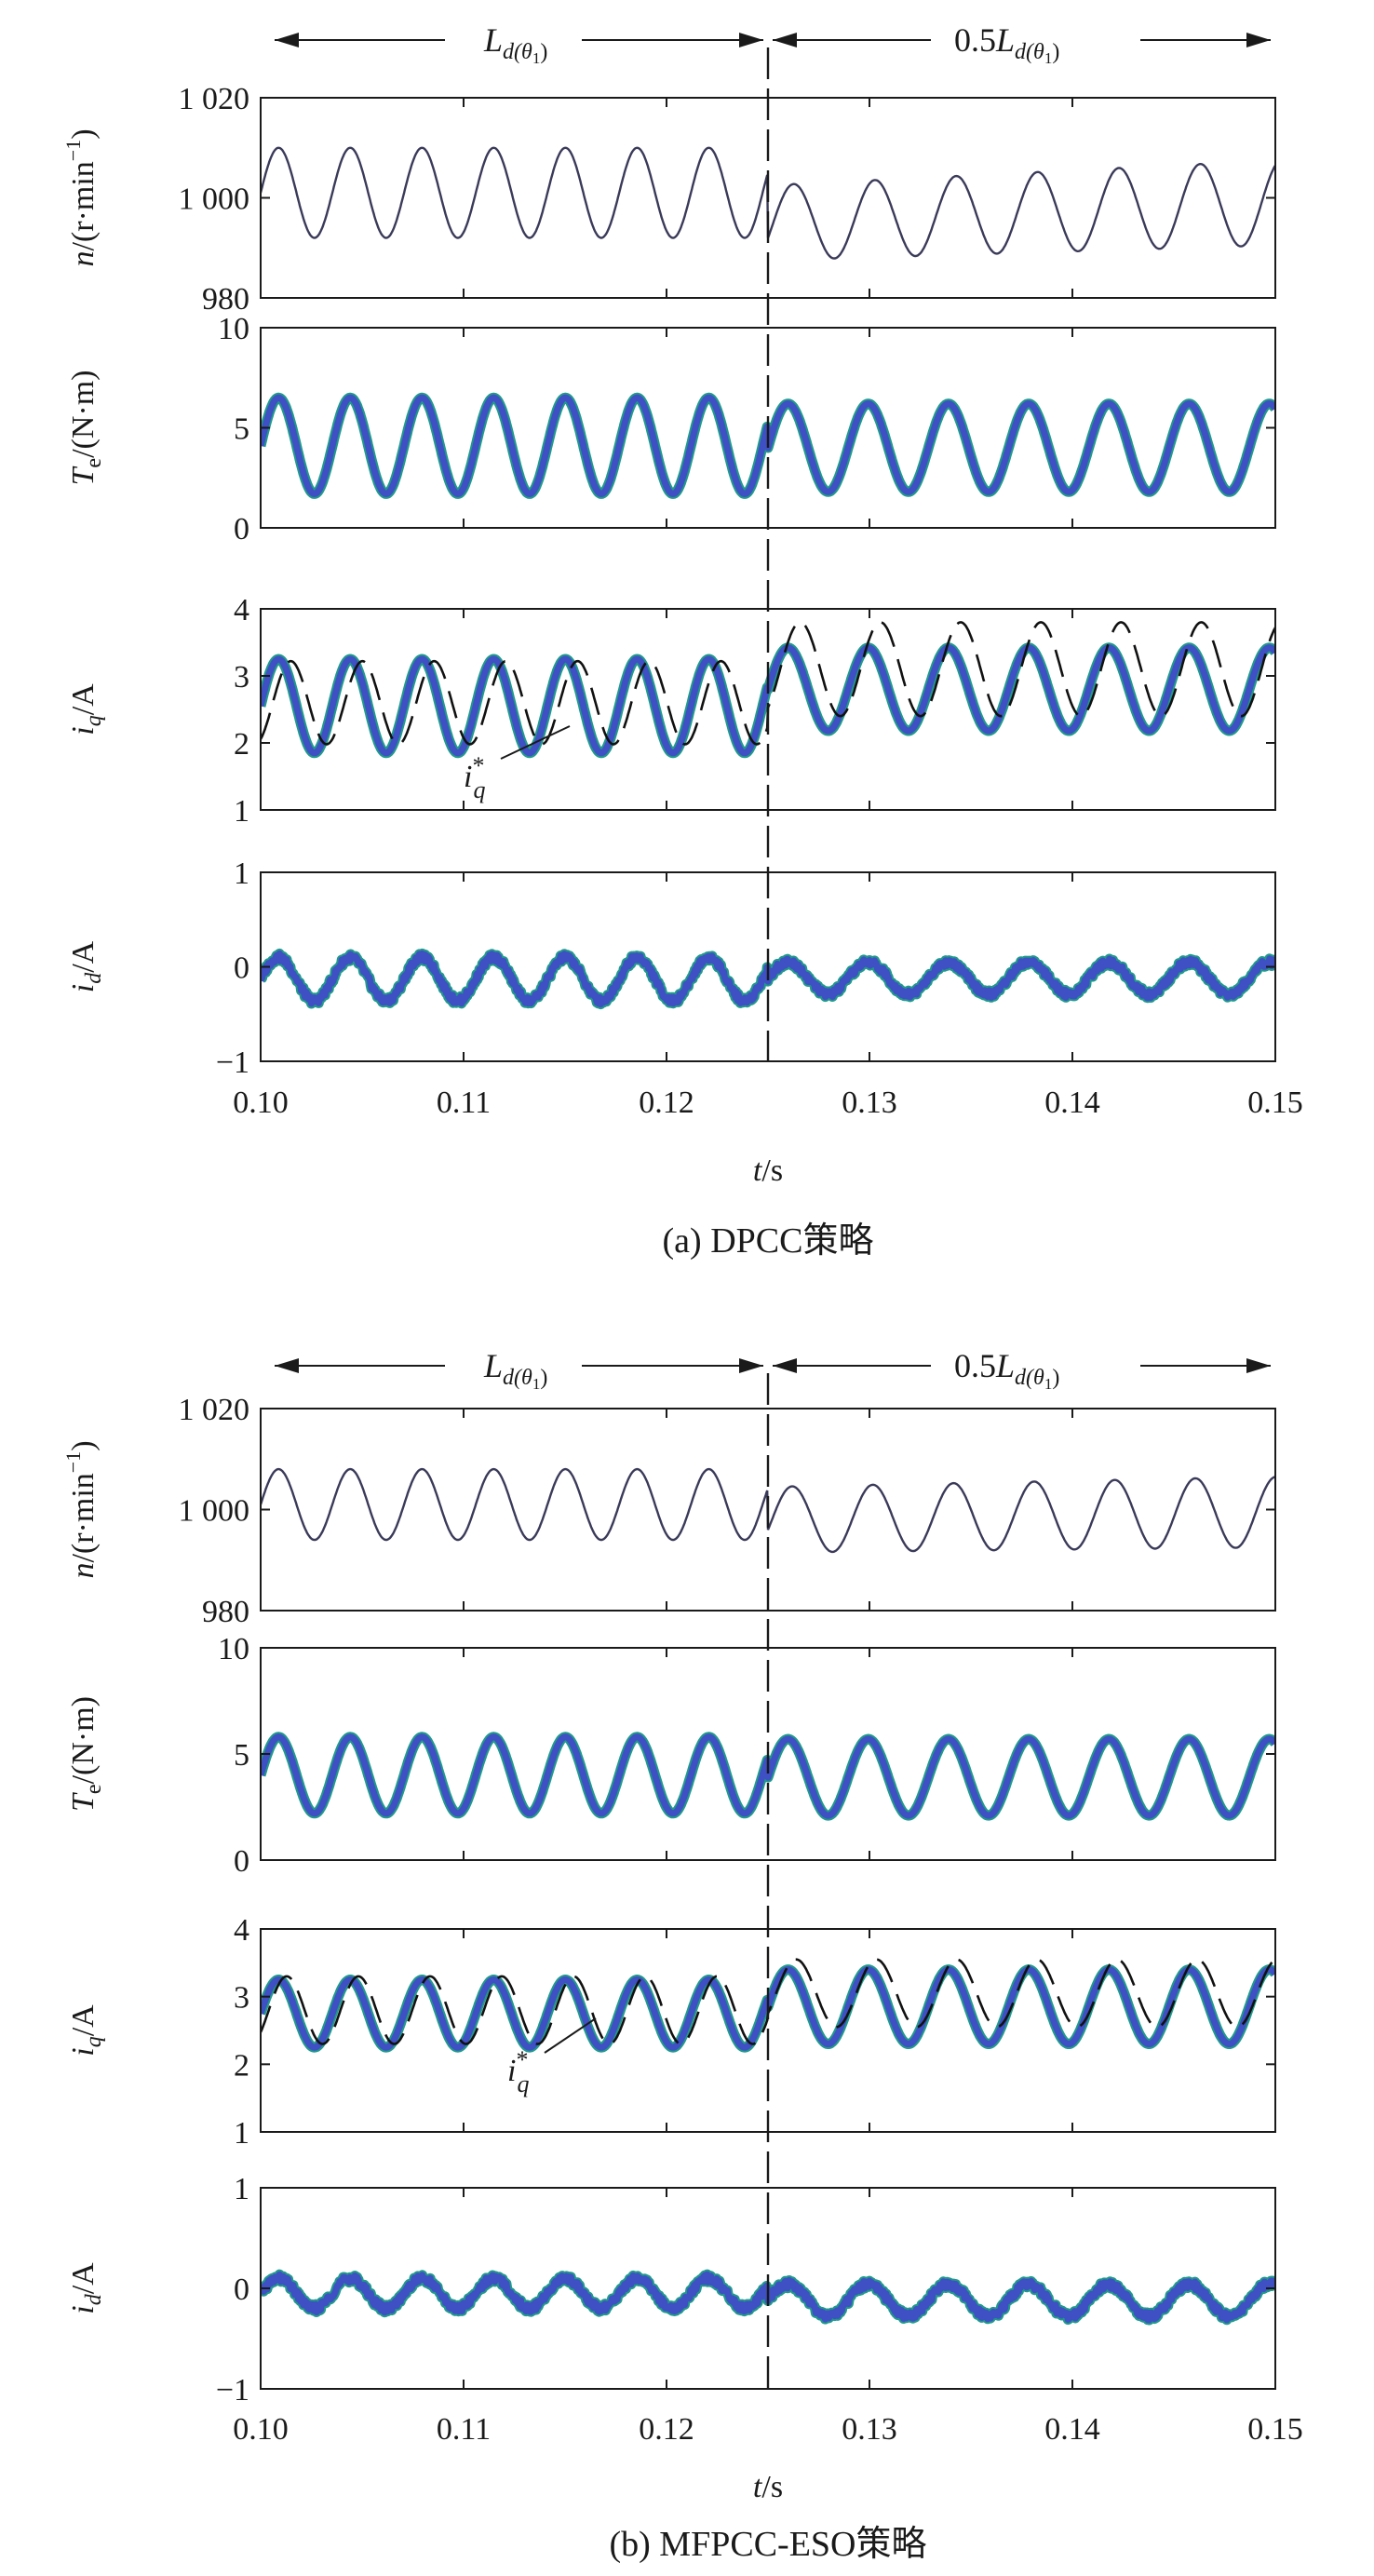  I want to click on series-speed, so click(768, 1510).